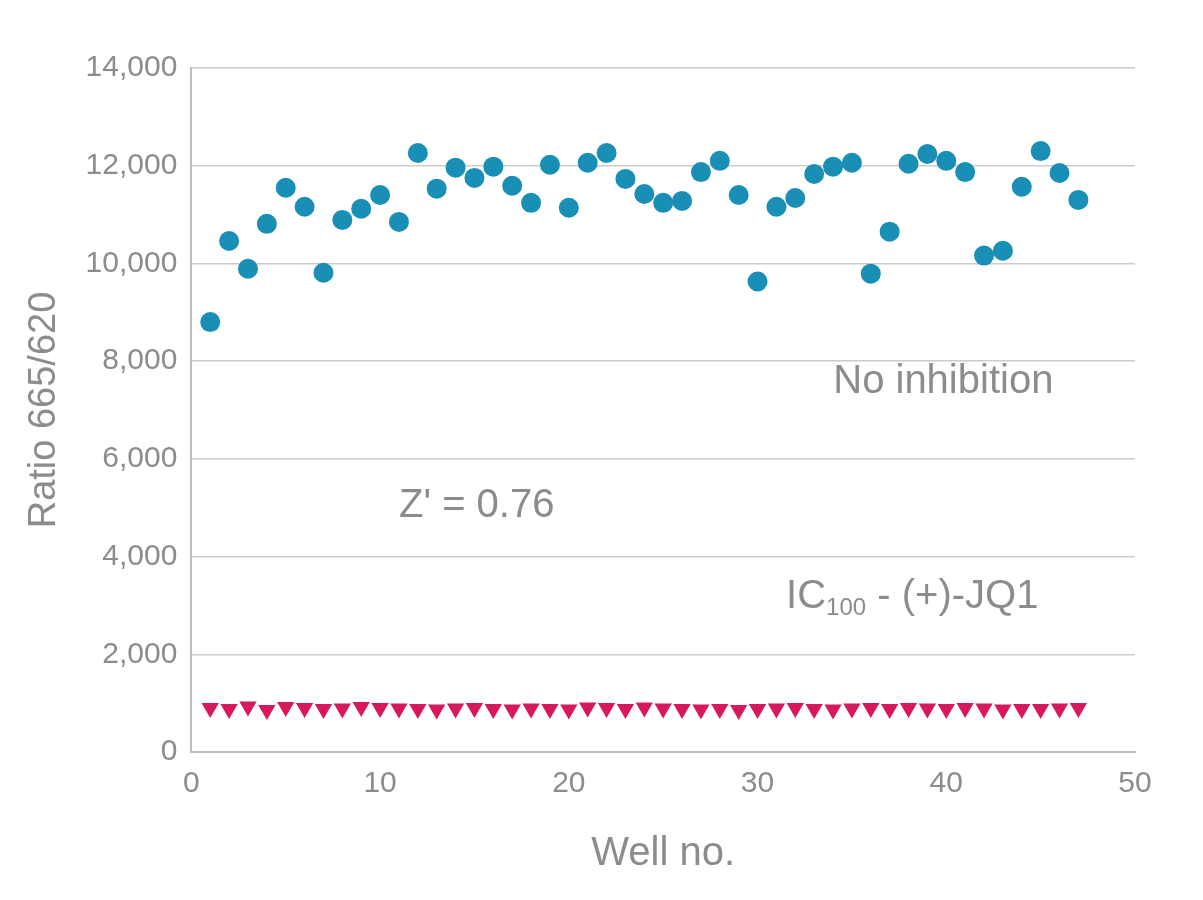 This screenshot has height=900, width=1203. What do you see at coordinates (476, 502) in the screenshot?
I see `annotation: Z' = 0.76` at bounding box center [476, 502].